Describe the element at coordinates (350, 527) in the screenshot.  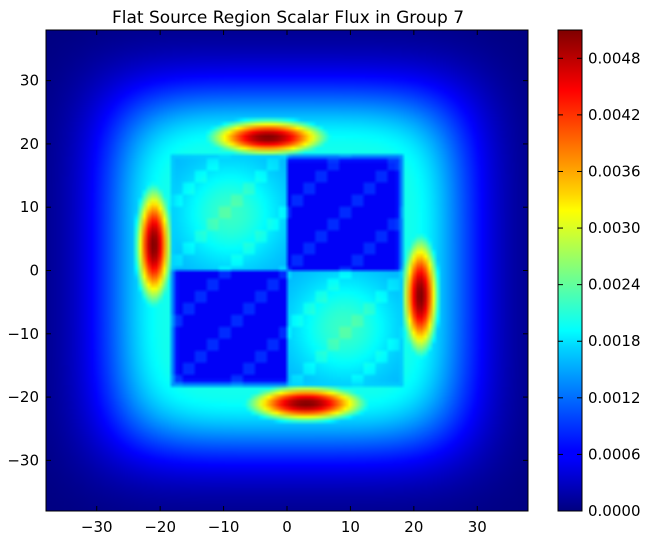
I see `x-tick-label: 10` at that location.